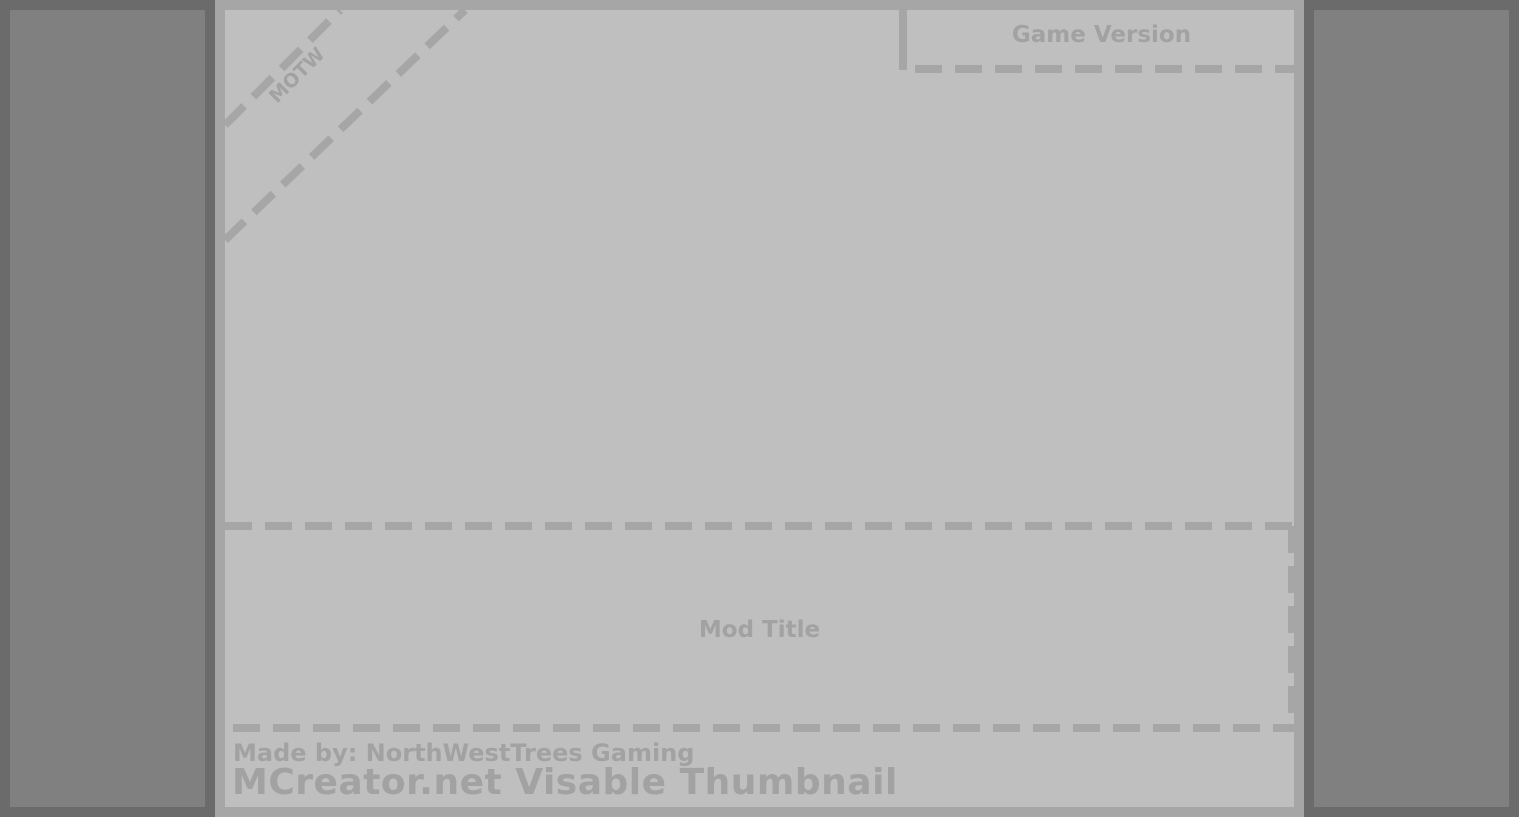 This screenshot has width=1519, height=817. I want to click on right-side-panel-inner, so click(1411, 408).